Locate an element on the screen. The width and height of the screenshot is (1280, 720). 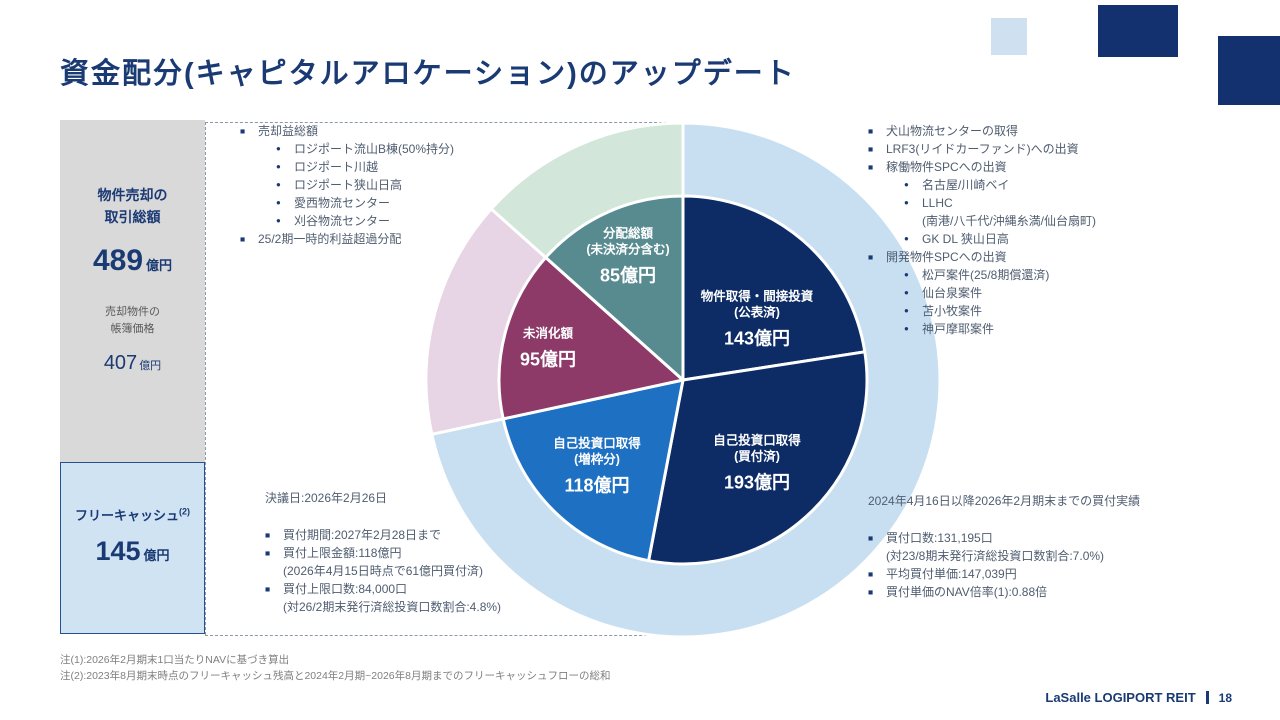
list-item-text: 稼働物件SPCへの出資 is located at coordinates (946, 167).